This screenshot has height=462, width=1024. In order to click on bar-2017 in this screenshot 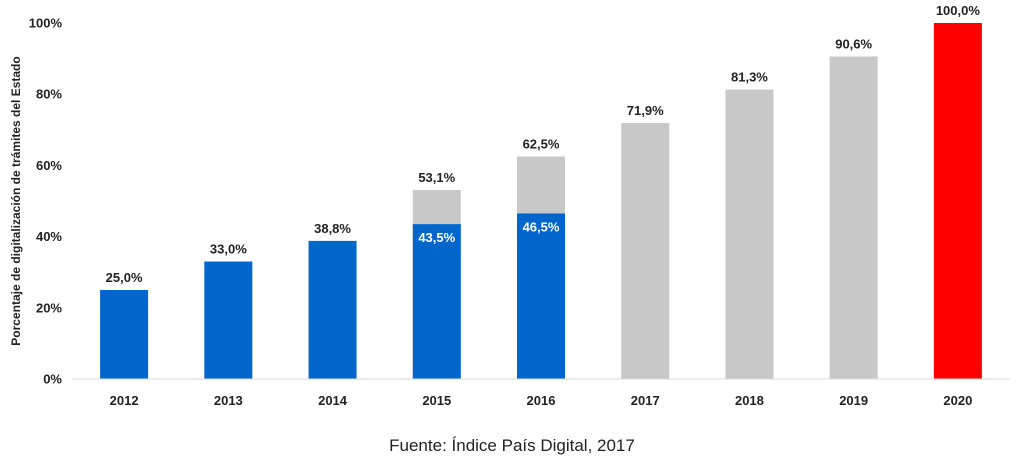, I will do `click(645, 251)`.